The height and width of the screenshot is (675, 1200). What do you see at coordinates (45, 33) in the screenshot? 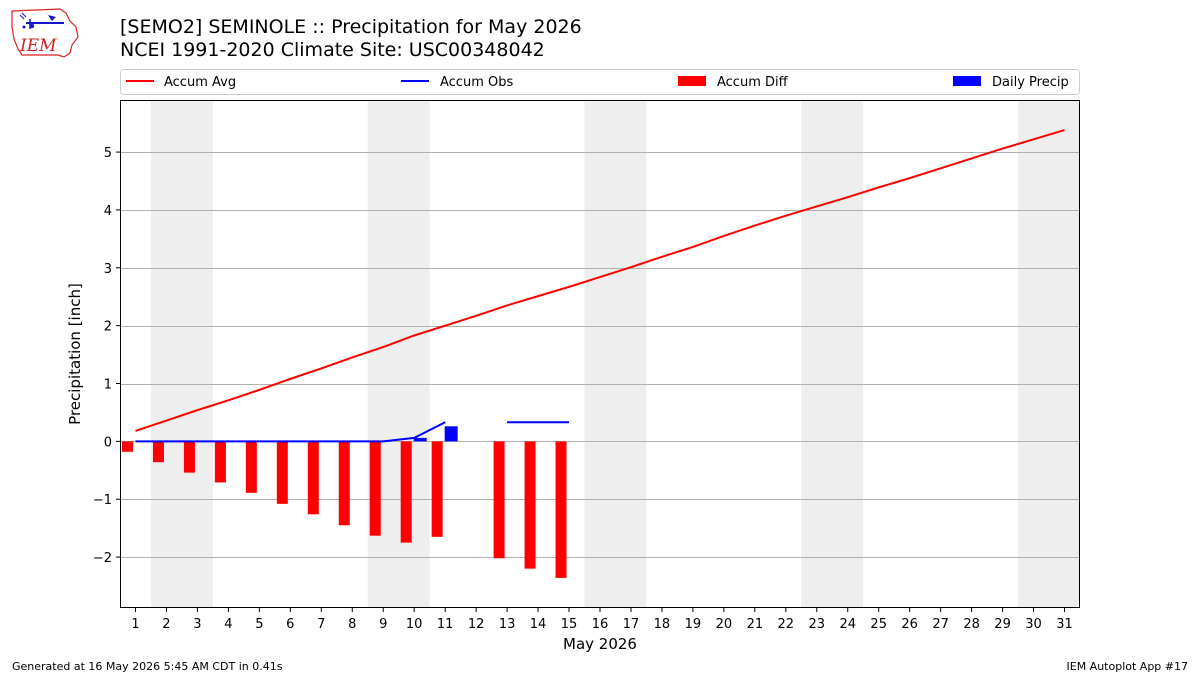
I see `iem-logo: IEM` at bounding box center [45, 33].